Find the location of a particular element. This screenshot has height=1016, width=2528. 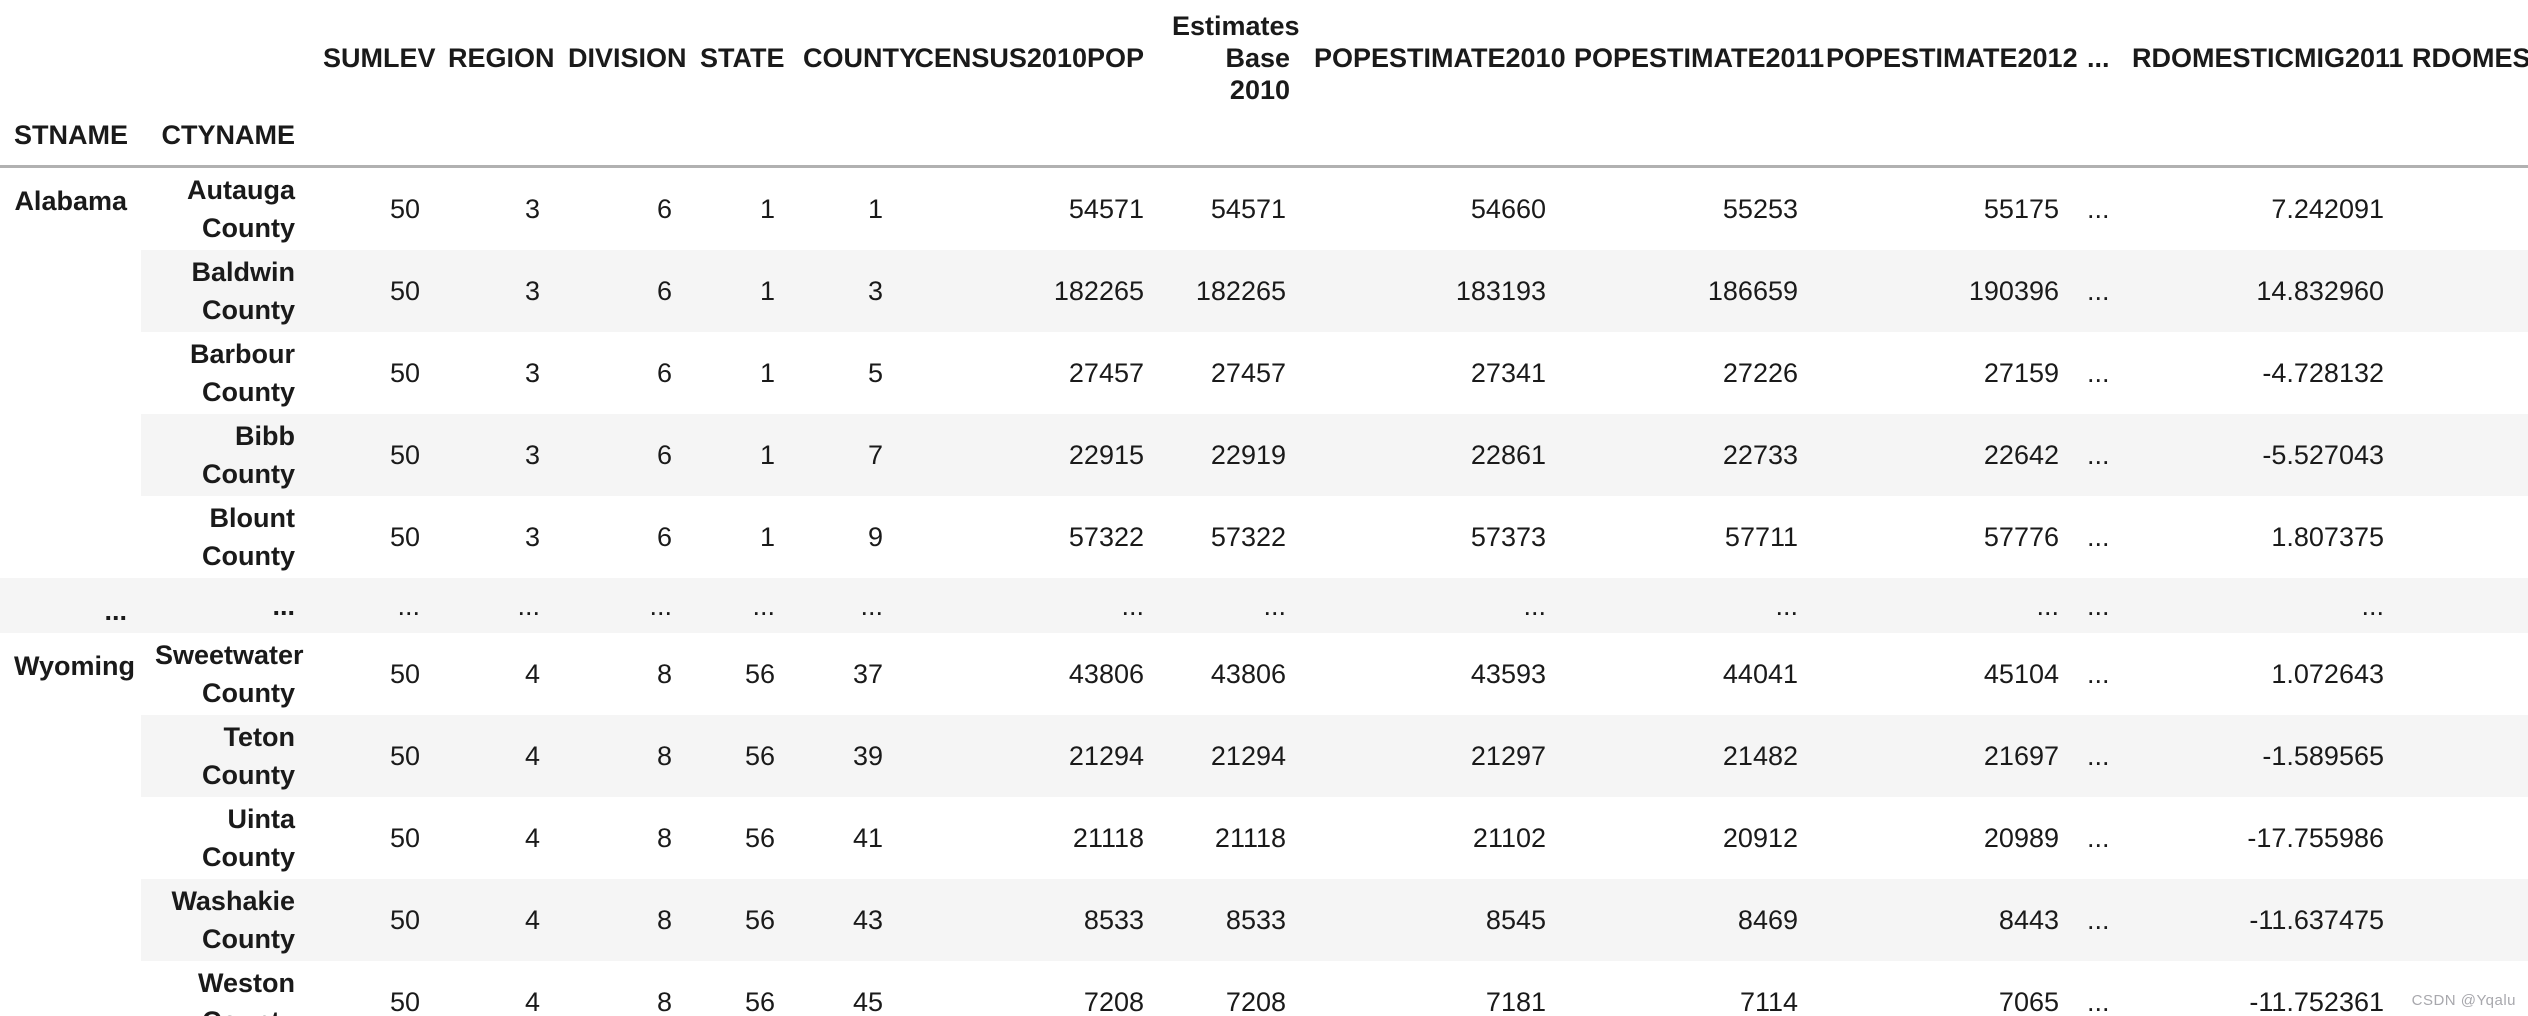

cell: -11.637475 is located at coordinates (2258, 920).